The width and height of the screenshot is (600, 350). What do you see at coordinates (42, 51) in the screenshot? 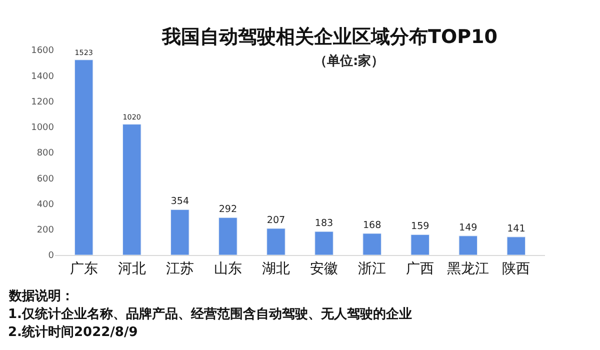
I see `y-tick-label: 1600` at bounding box center [42, 51].